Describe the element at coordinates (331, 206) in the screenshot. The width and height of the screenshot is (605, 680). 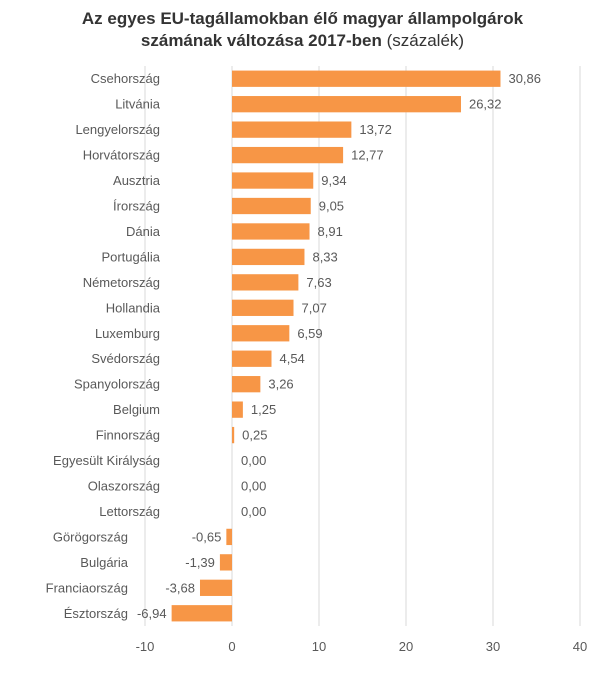
I see `value-label: 9,05` at that location.